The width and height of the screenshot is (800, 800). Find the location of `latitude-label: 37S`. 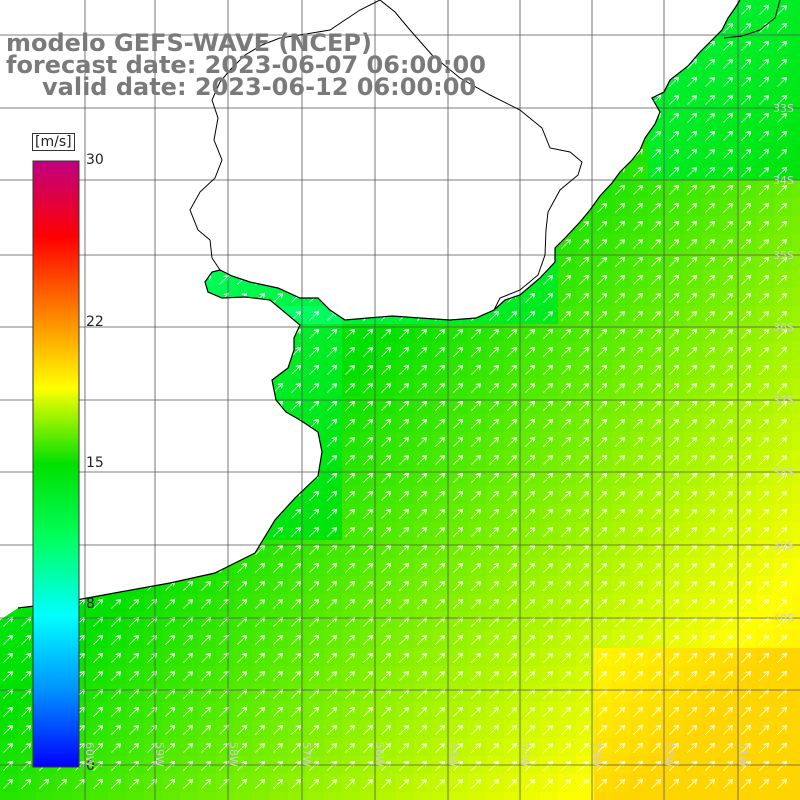

latitude-label: 37S is located at coordinates (783, 400).